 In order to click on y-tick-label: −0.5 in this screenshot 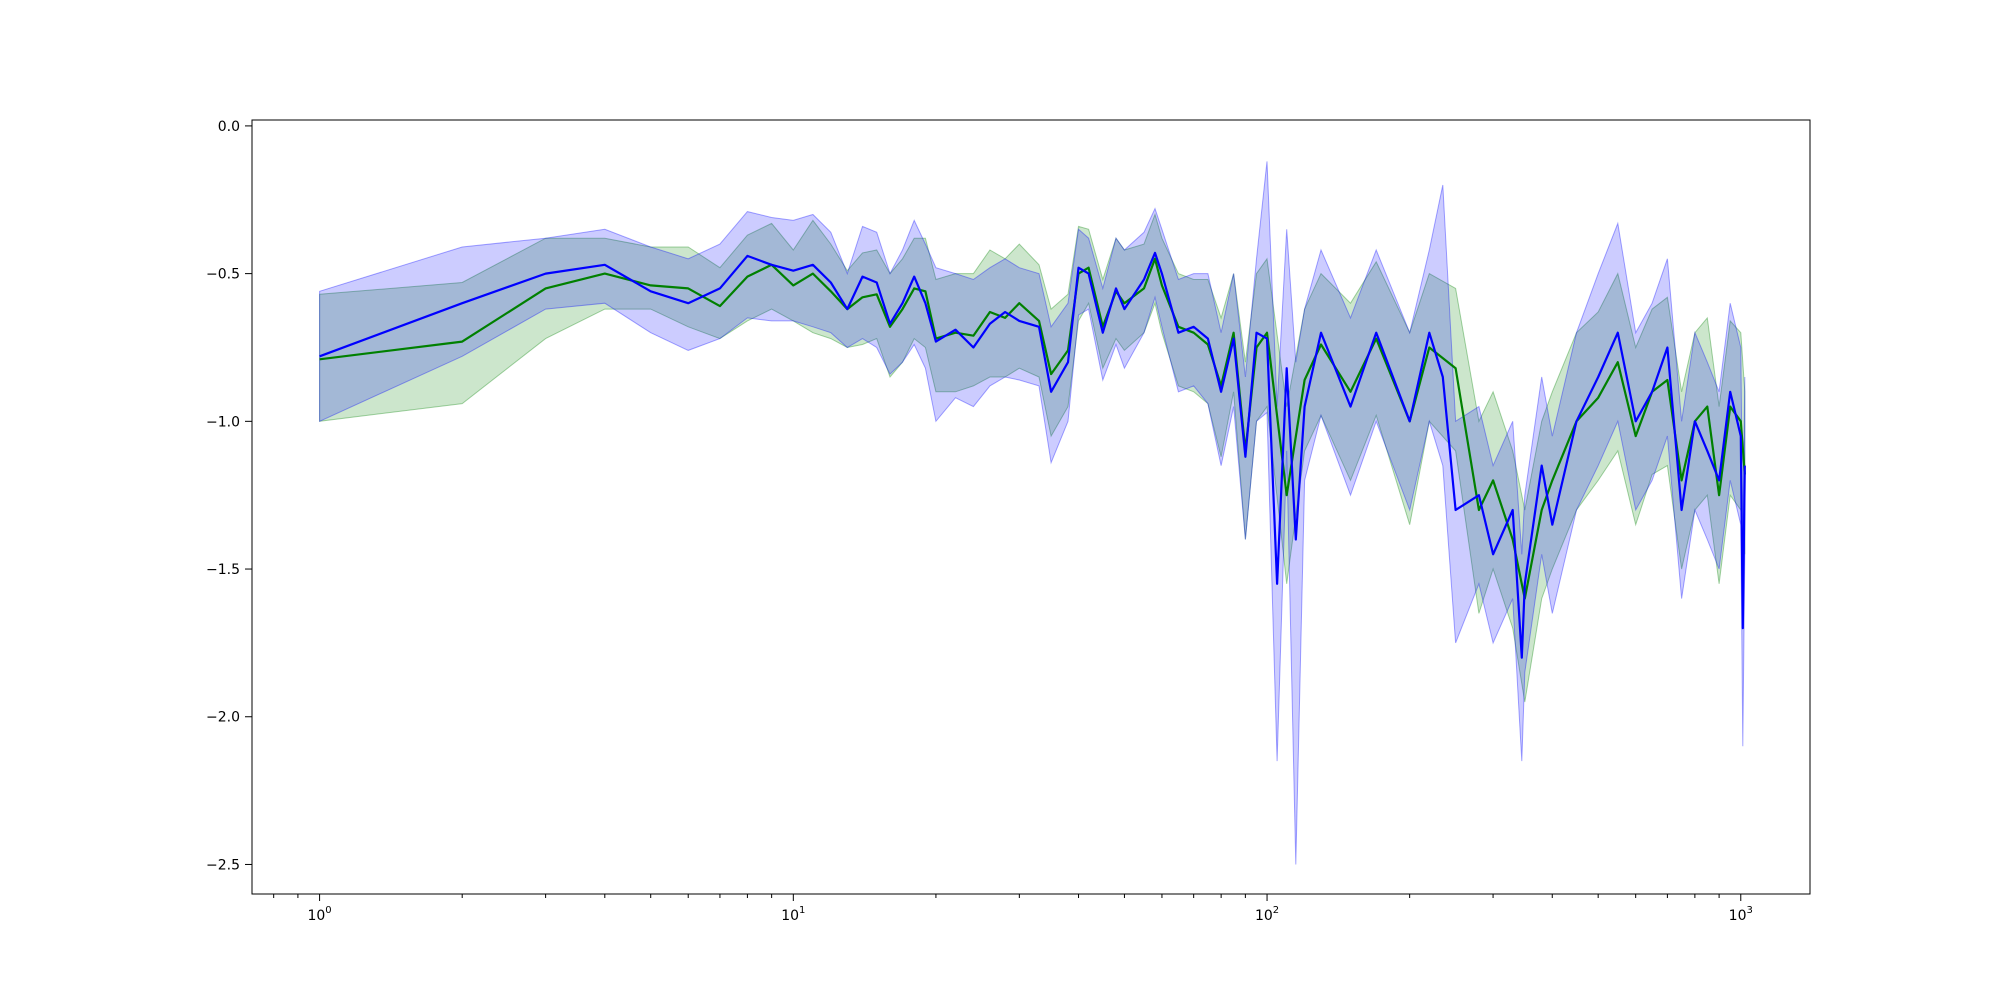, I will do `click(223, 275)`.